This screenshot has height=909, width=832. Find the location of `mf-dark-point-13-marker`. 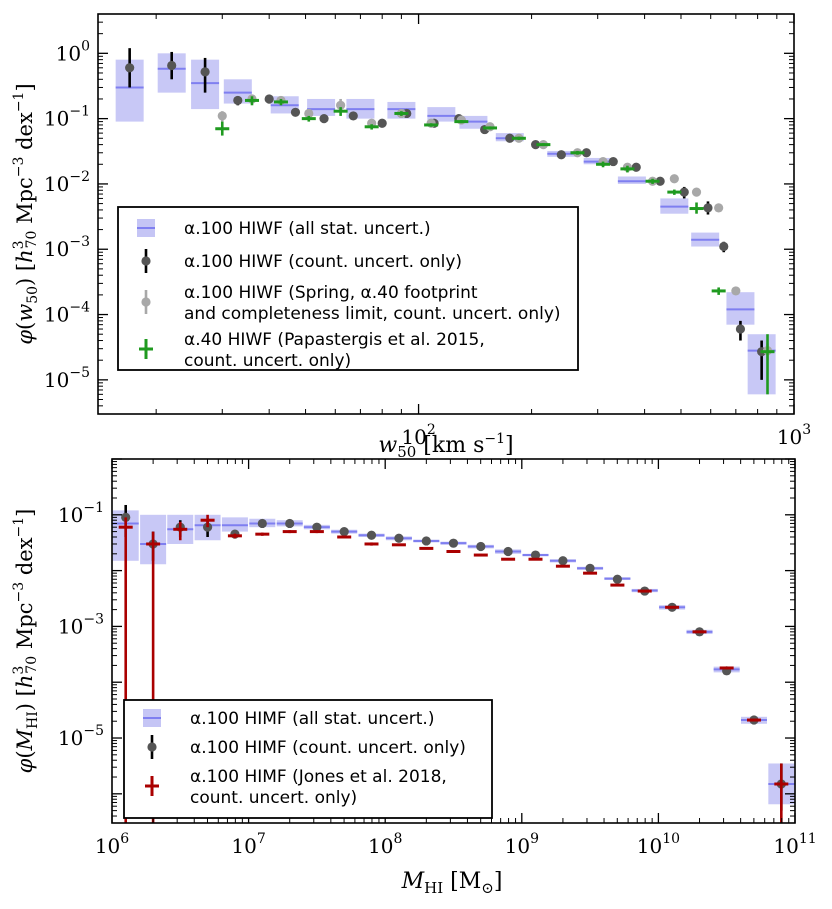

mf-dark-point-13-marker is located at coordinates (481, 546).